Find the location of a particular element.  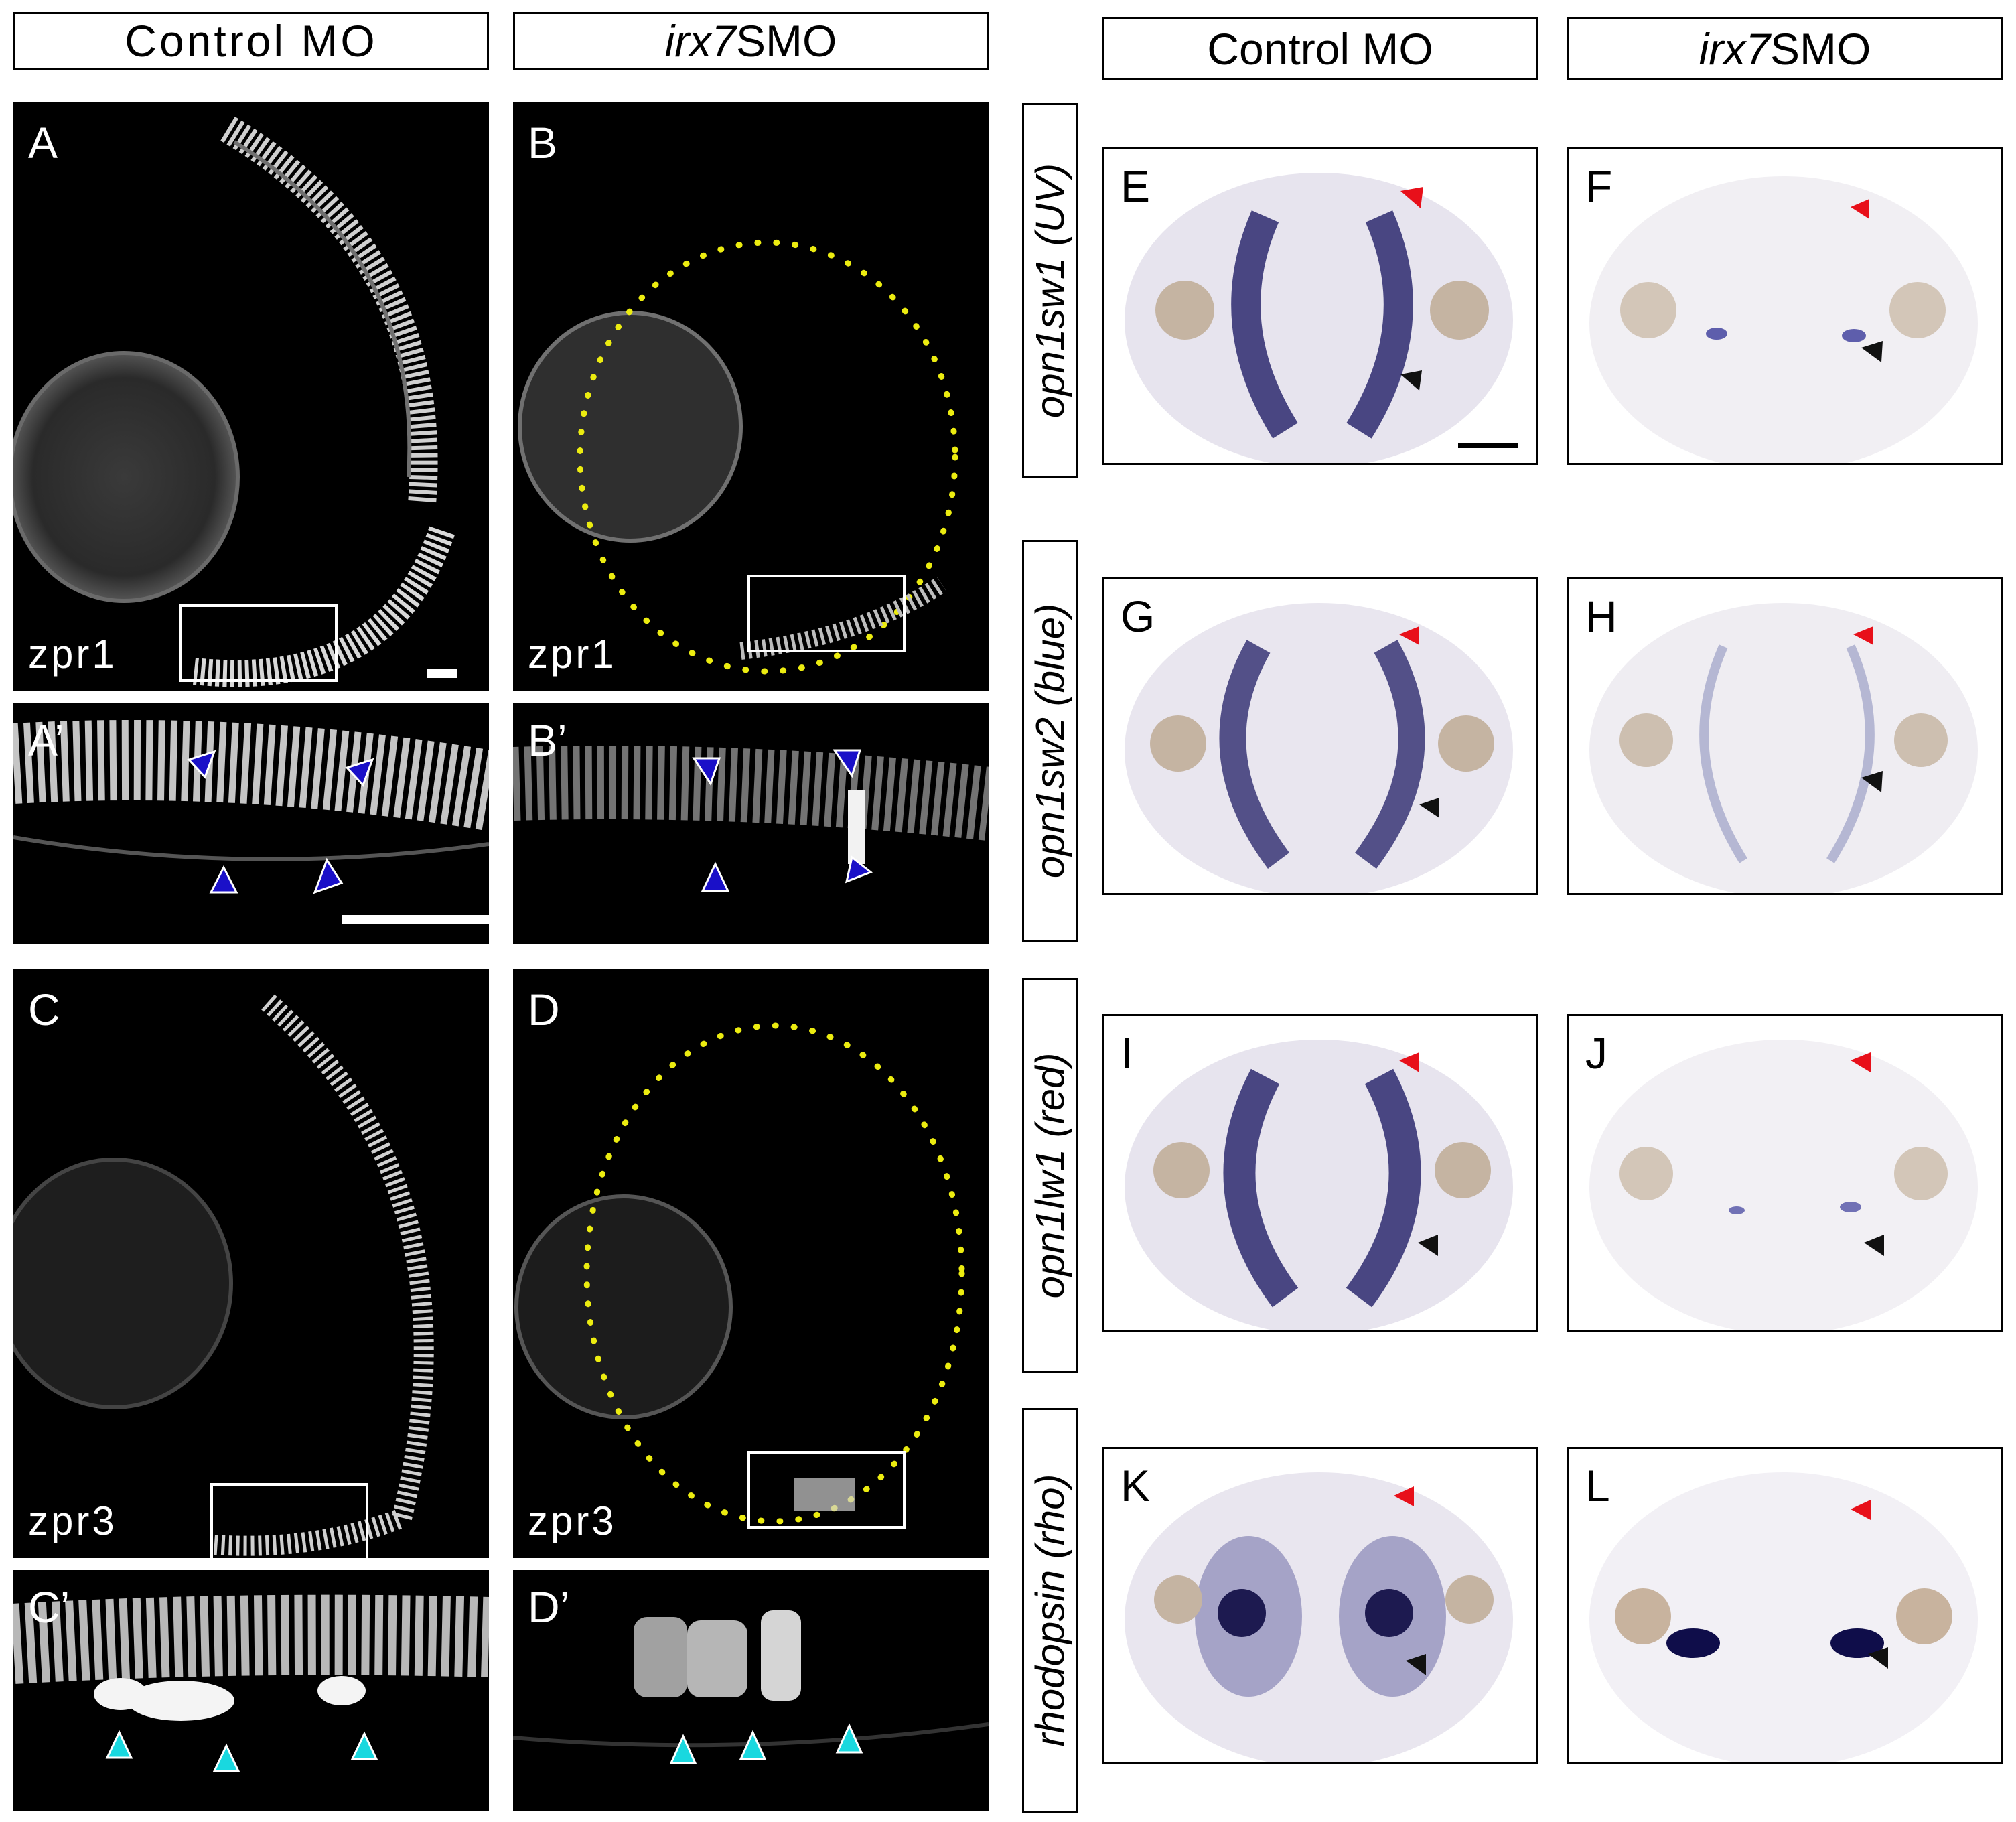

row-label-text: opn1sw2 (blue) is located at coordinates (1050, 741).